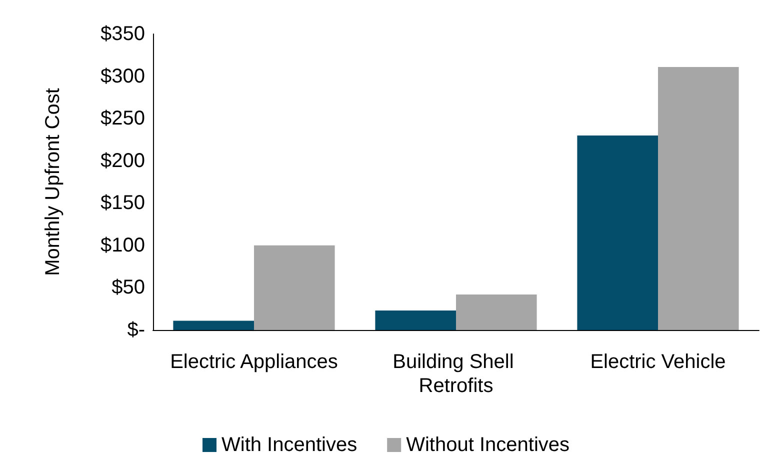 This screenshot has height=468, width=772. Describe the element at coordinates (289, 445) in the screenshot. I see `legend-label: With Incentives` at that location.